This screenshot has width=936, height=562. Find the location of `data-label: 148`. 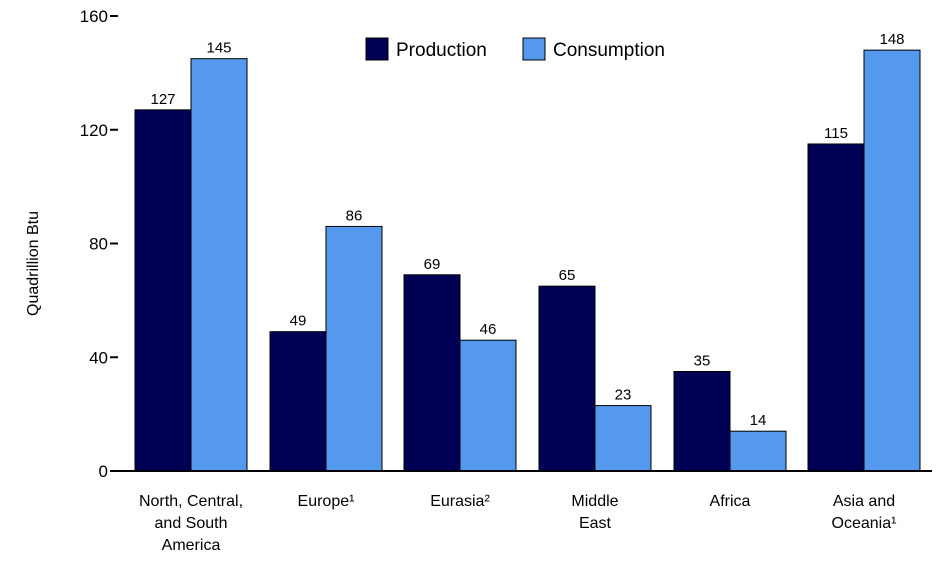

data-label: 148 is located at coordinates (891, 39).